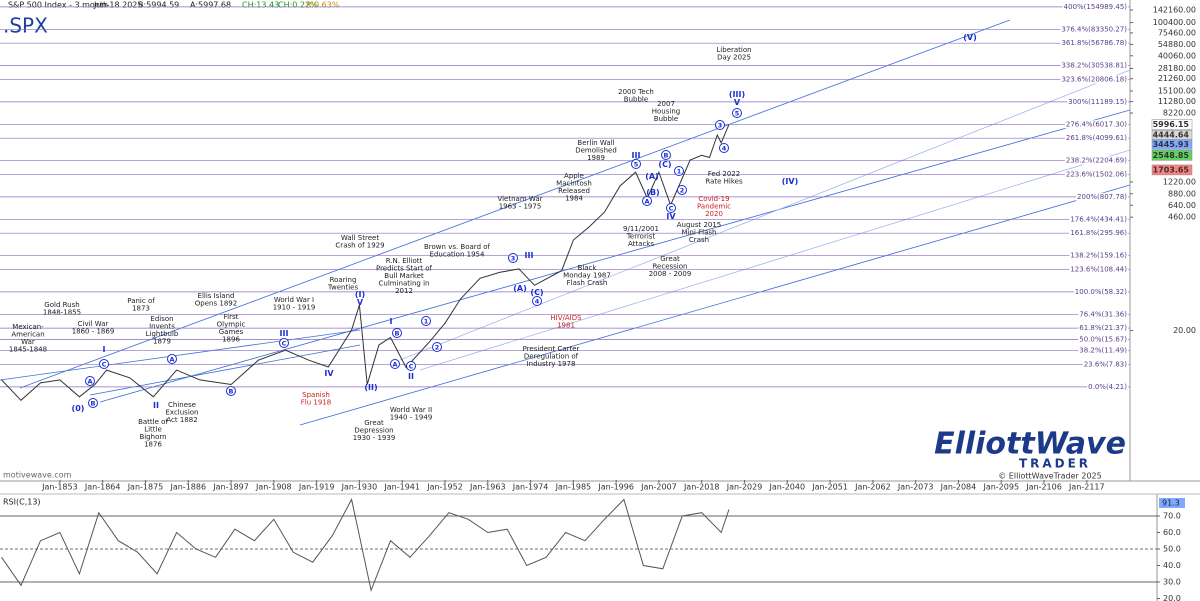  Describe the element at coordinates (641, 237) in the screenshot. I see `event-annotation: Terrorist` at that location.